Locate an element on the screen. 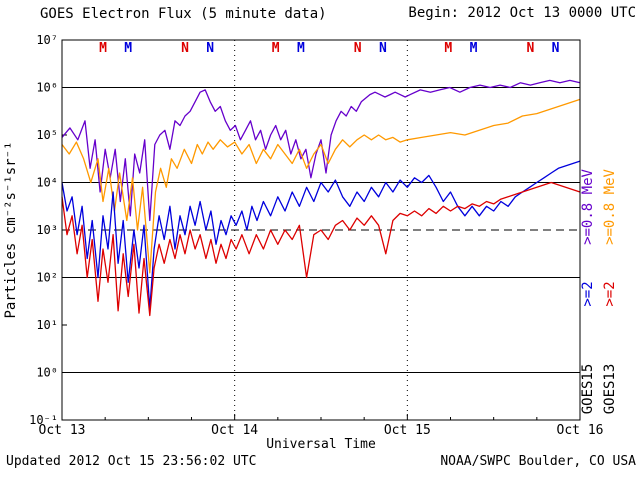 Image resolution: width=640 pixels, height=480 pixels. y-axis-title: Particles cm⁻²s⁻¹sr⁻¹ is located at coordinates (11, 229).